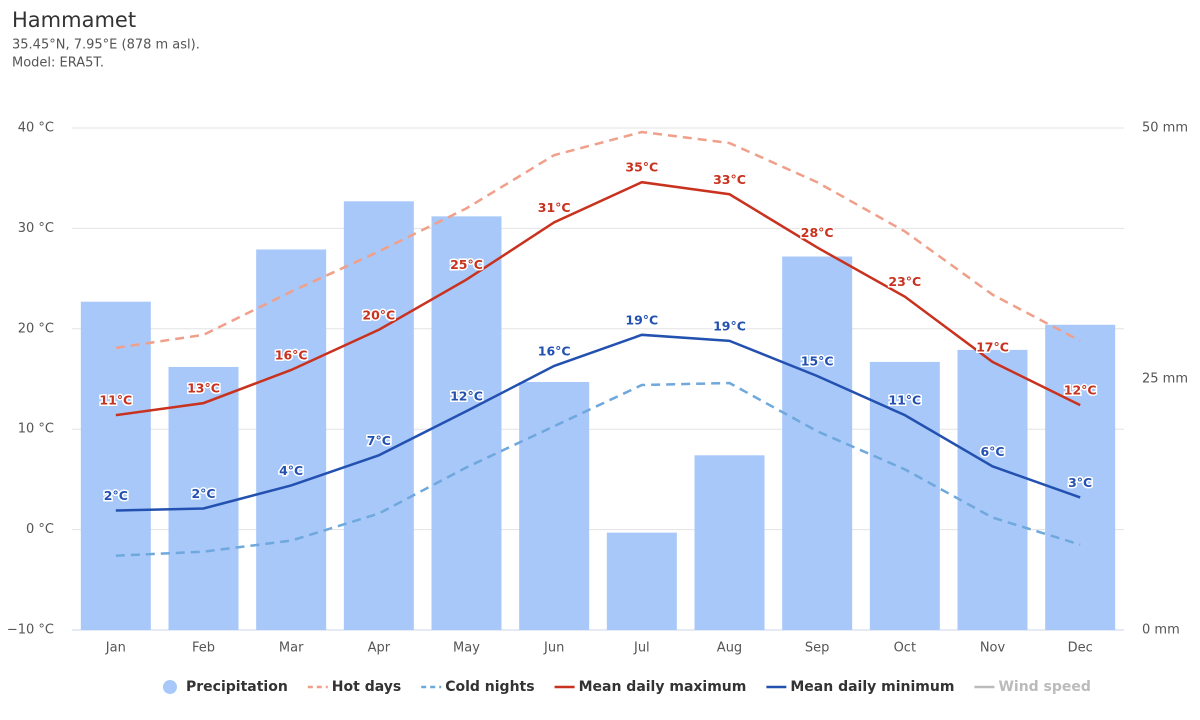  What do you see at coordinates (1080, 648) in the screenshot?
I see `x-tick-label: Dec` at bounding box center [1080, 648].